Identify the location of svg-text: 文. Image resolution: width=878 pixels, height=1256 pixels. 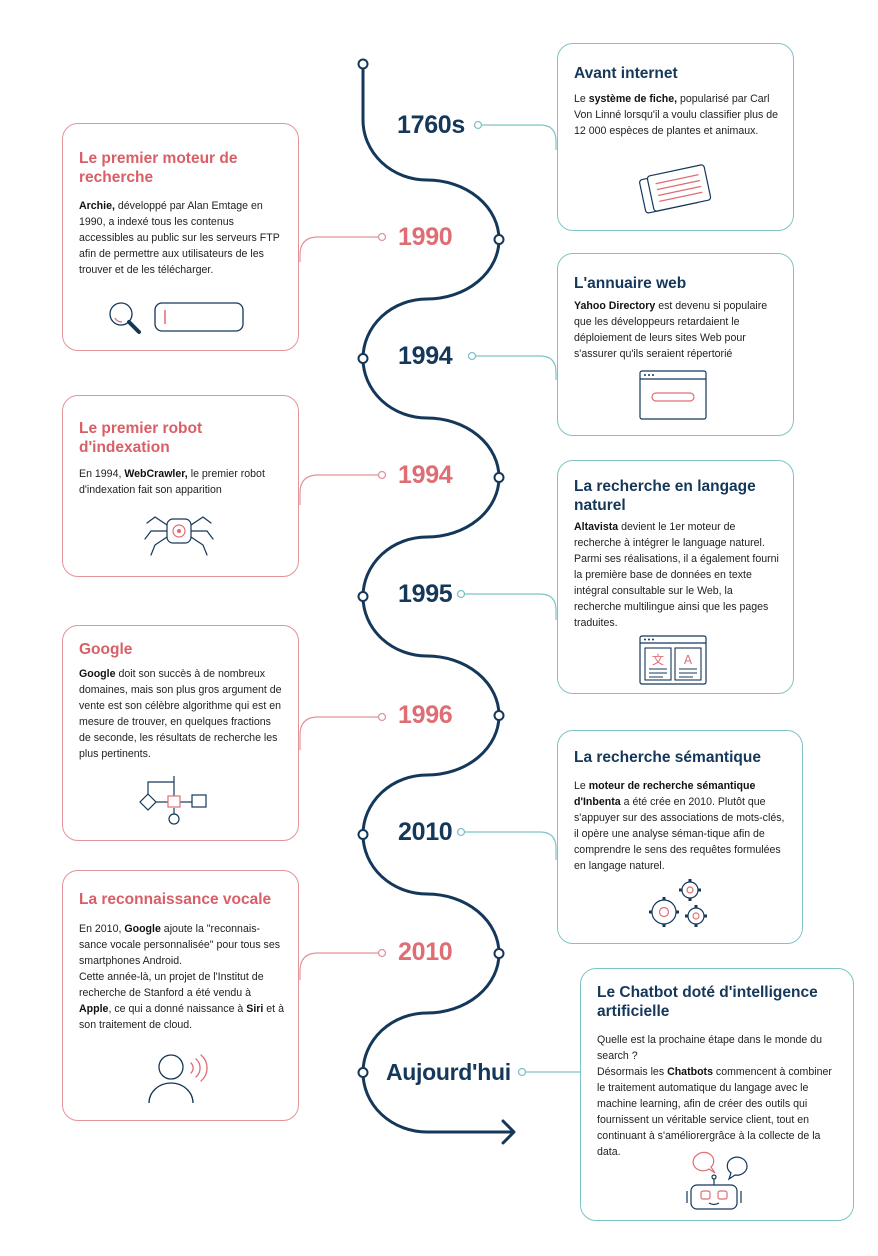
(658, 659).